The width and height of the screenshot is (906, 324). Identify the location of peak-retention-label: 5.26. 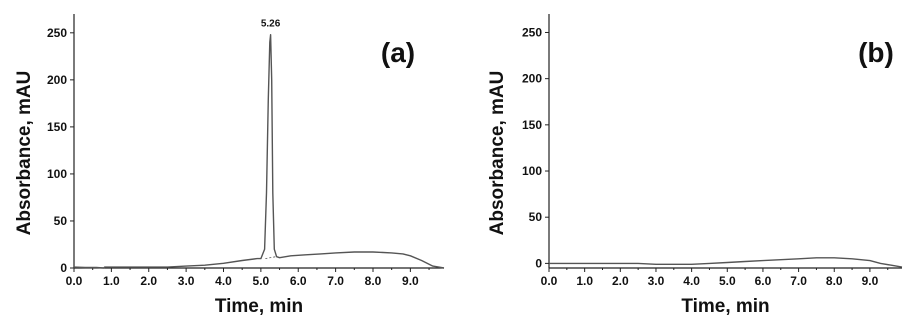
(271, 24).